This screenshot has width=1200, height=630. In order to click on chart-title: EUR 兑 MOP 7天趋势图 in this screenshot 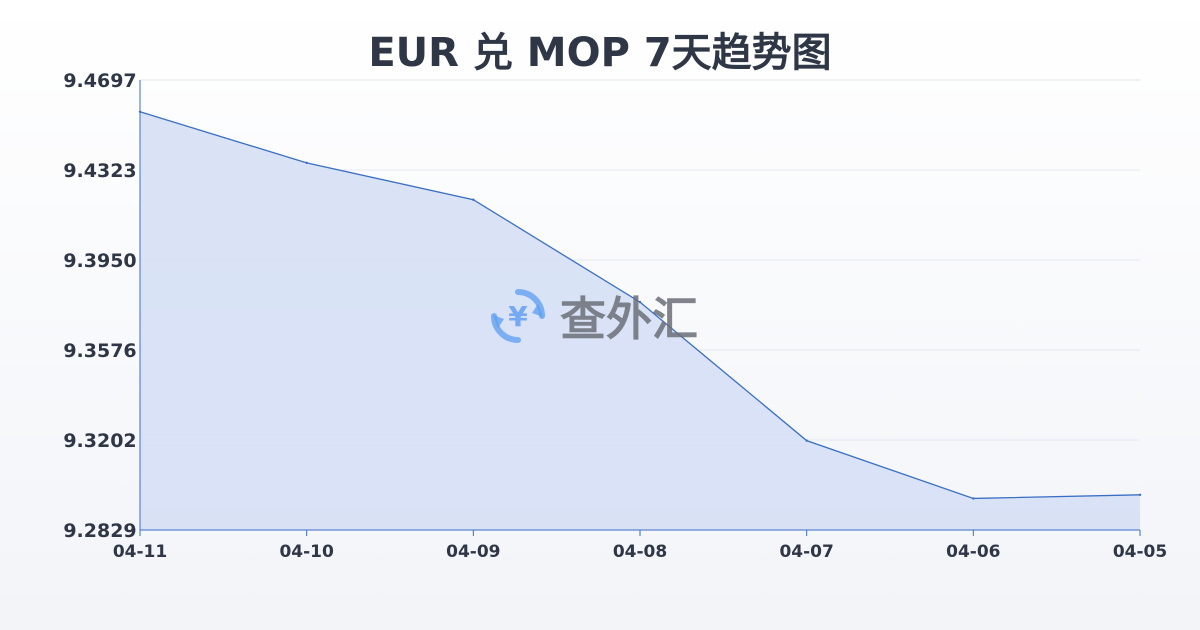, I will do `click(600, 53)`.